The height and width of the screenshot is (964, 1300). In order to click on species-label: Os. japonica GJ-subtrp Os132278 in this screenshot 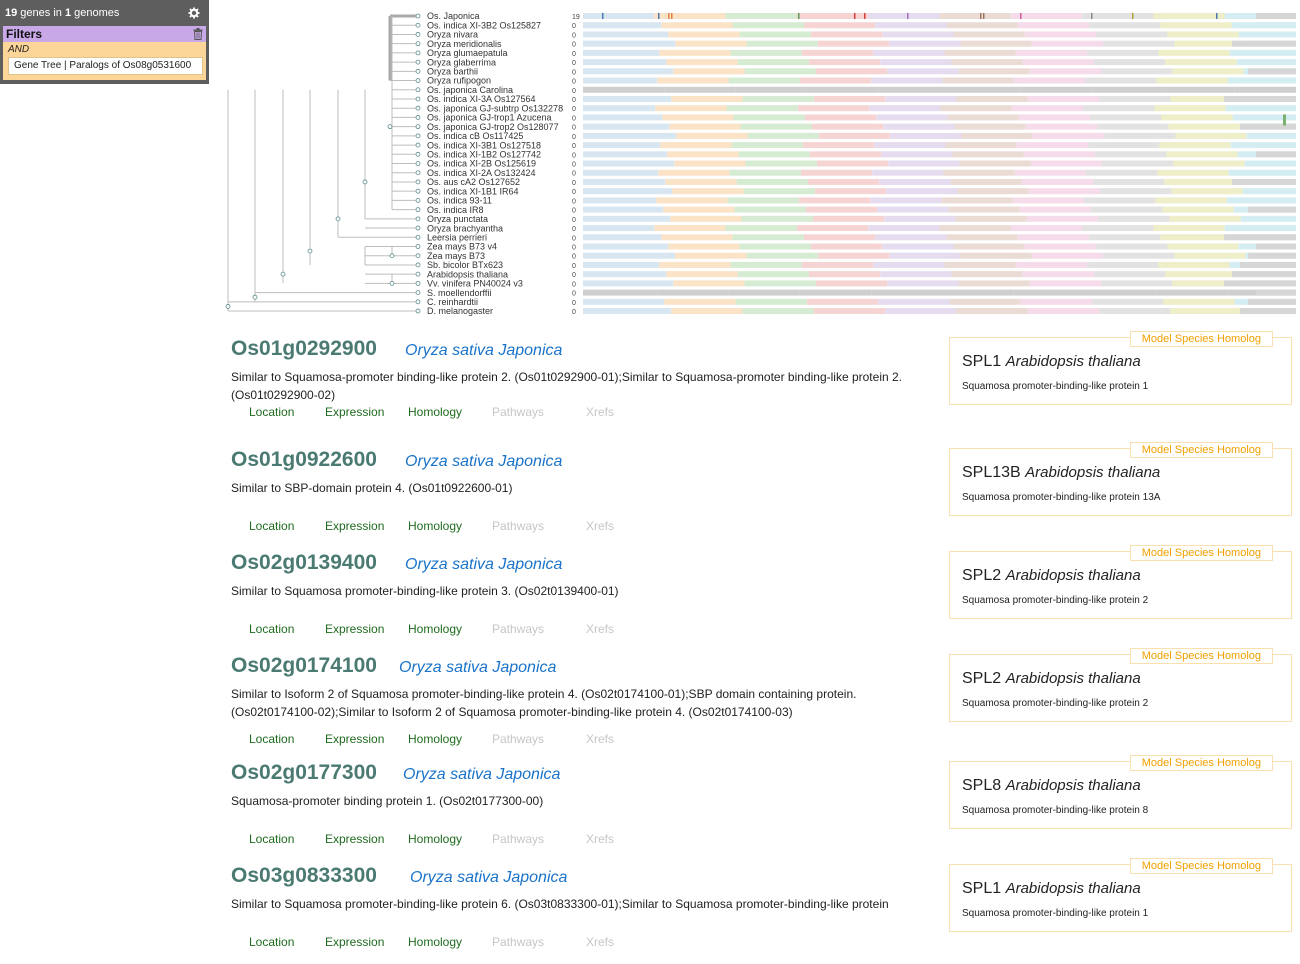, I will do `click(495, 108)`.